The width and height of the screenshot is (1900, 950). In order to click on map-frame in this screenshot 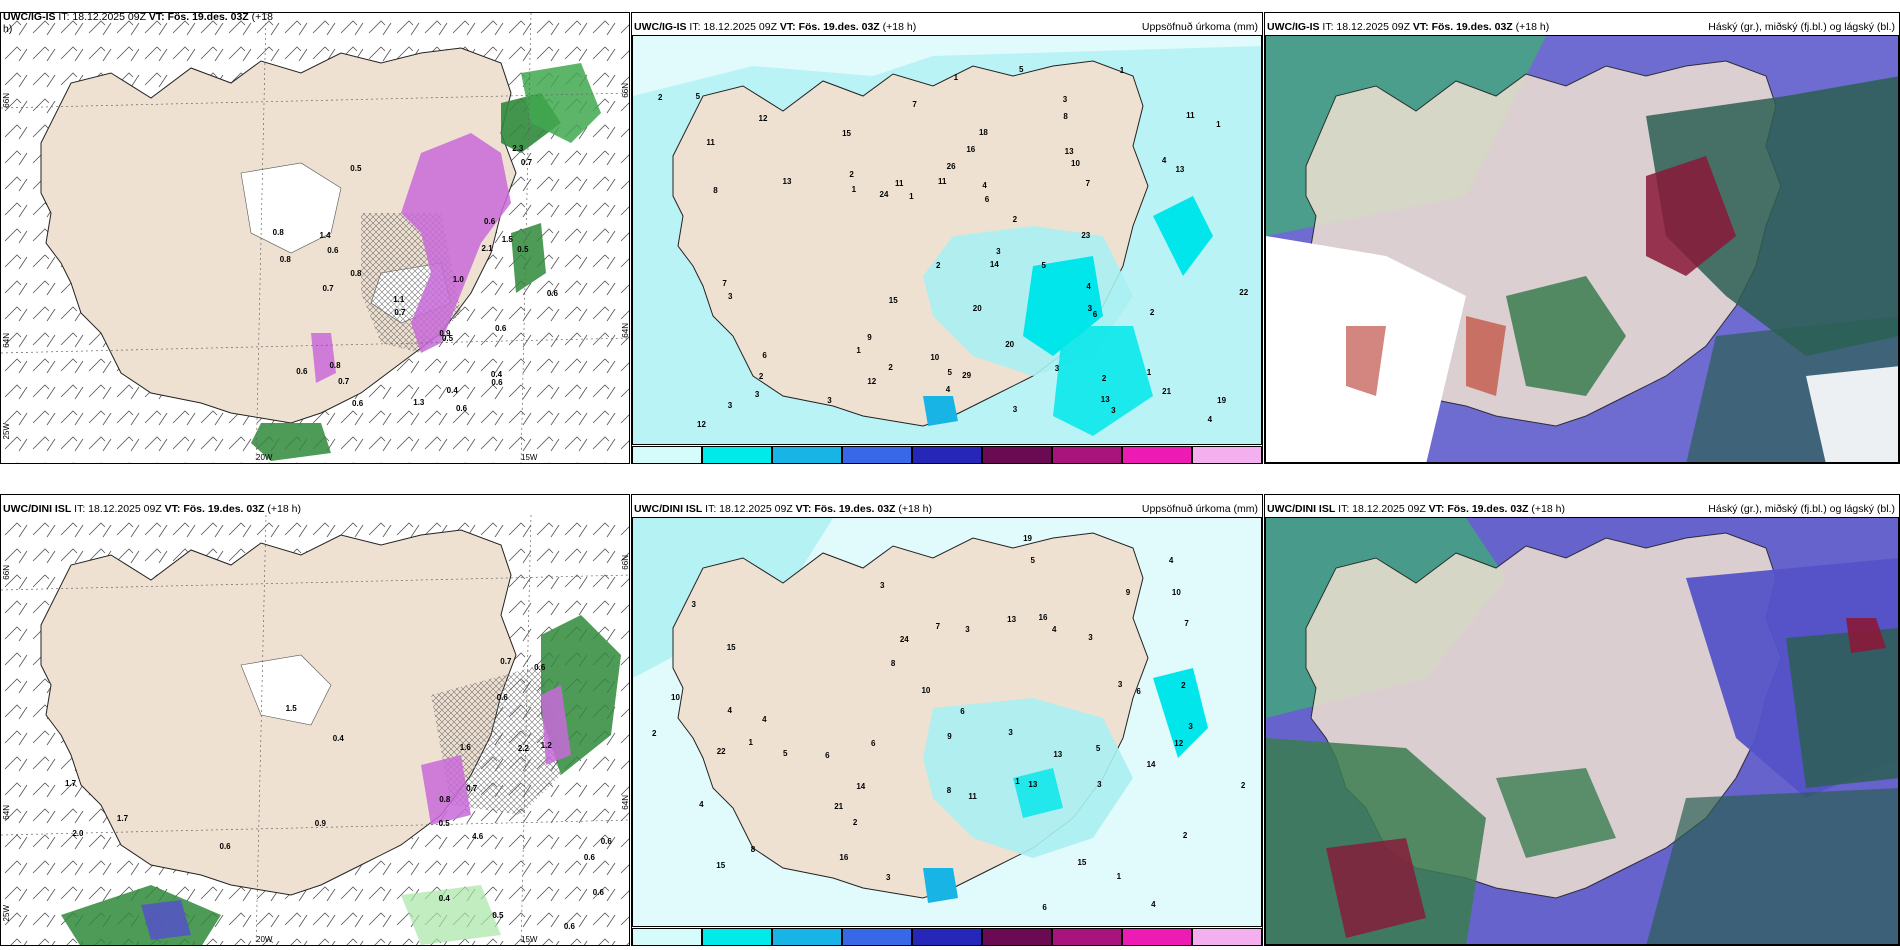, I will do `click(947, 240)`.